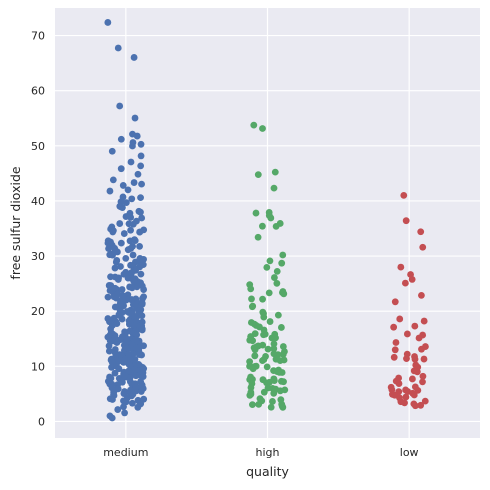 This screenshot has height=490, width=490. Describe the element at coordinates (38, 36) in the screenshot. I see `y-tick-label: 70` at that location.